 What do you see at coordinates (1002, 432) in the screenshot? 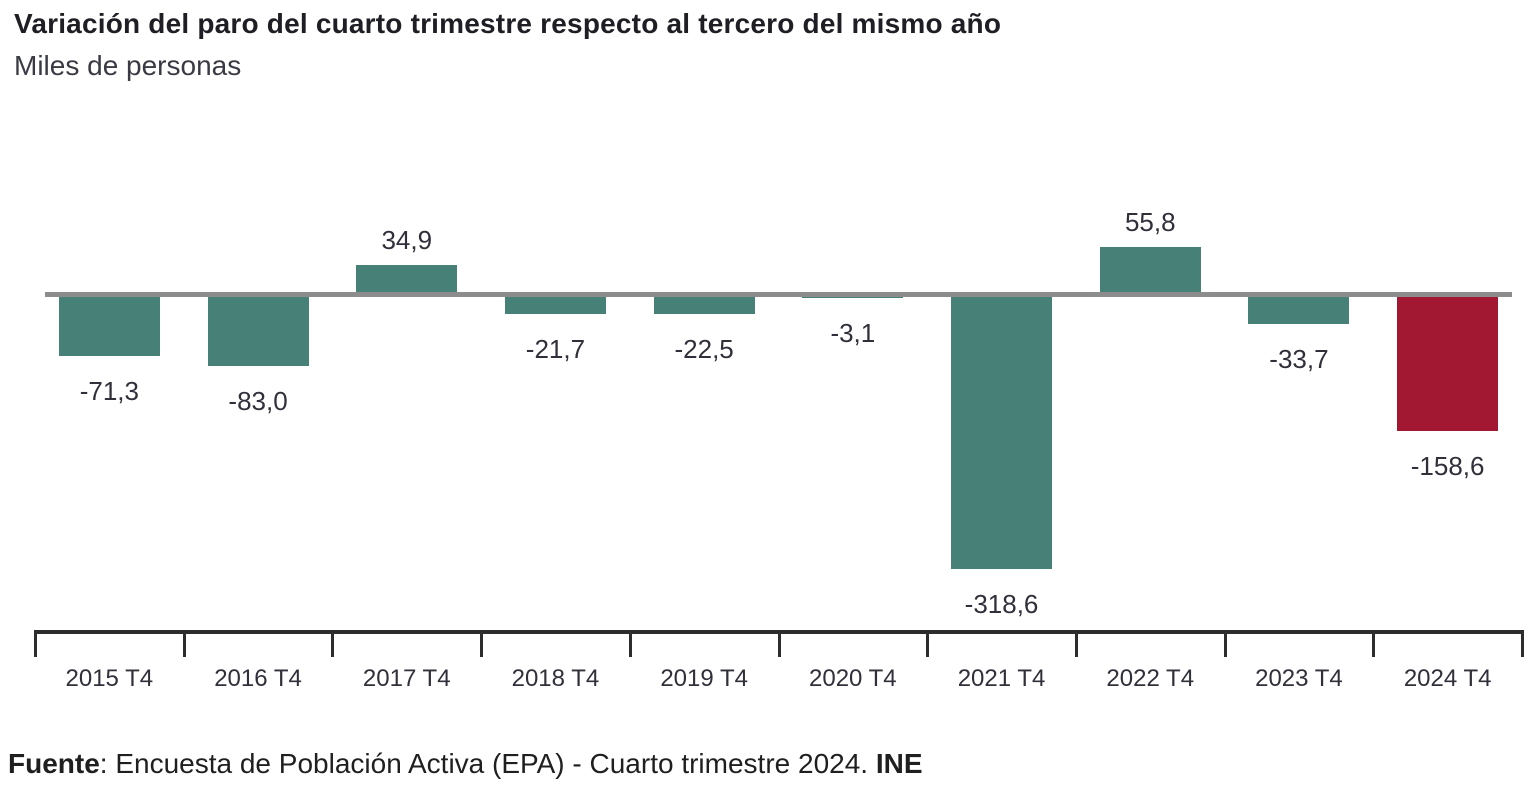
I see `bar-2021-t4` at bounding box center [1002, 432].